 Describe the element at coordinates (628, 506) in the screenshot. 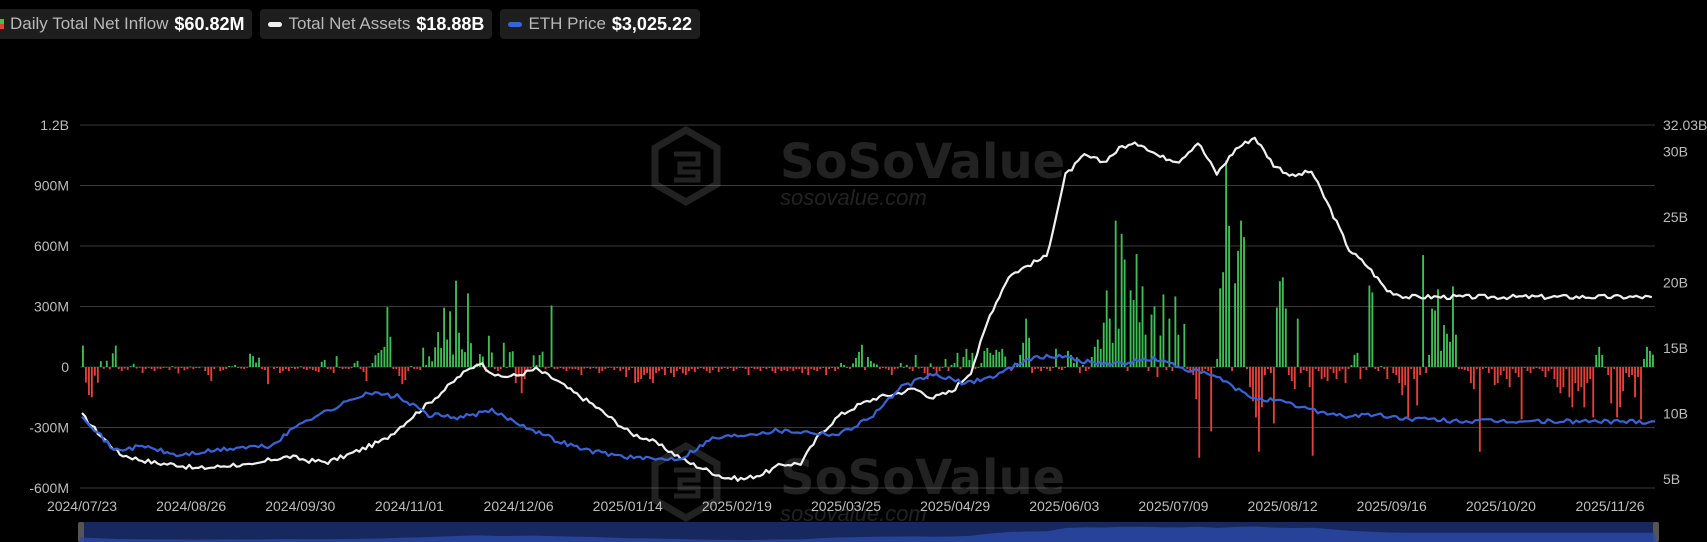

I see `x-tick-label: 2025/01/14` at that location.